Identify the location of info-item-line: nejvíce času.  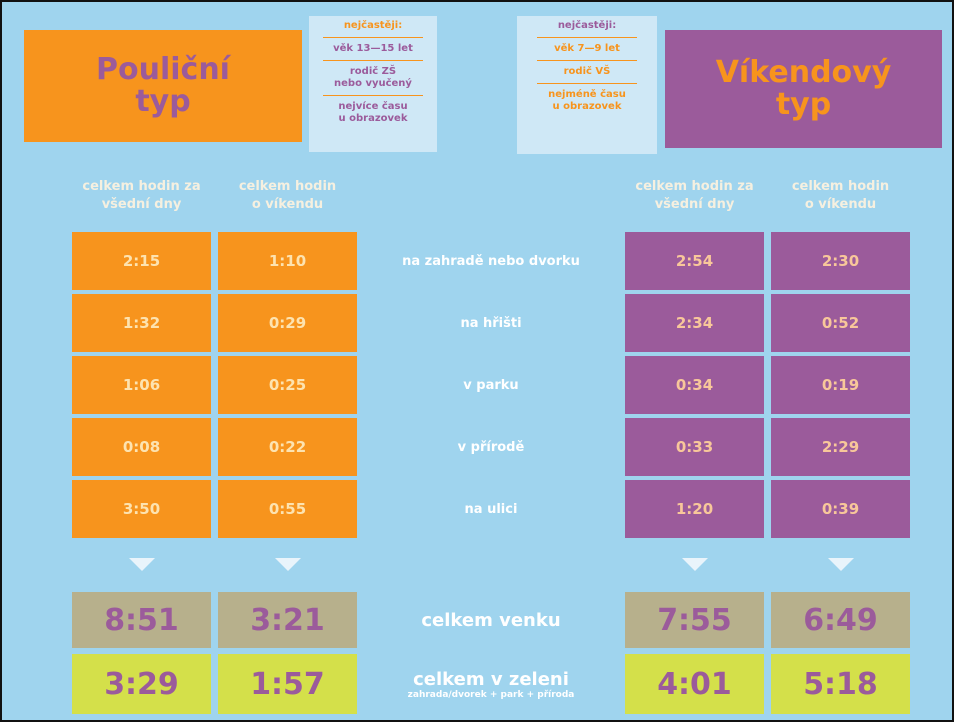
(373, 106).